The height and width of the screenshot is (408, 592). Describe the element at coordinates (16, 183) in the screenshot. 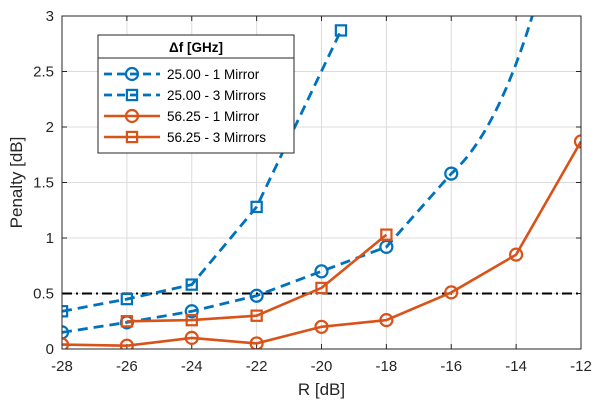

I see `y-axis-label: Penalty [dB]` at that location.